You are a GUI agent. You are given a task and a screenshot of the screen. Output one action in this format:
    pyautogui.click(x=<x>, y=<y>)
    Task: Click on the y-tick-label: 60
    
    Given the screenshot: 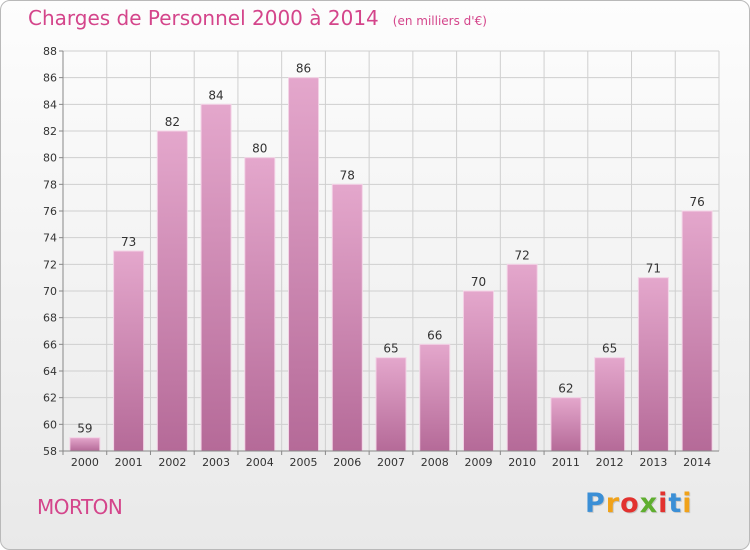 What is the action you would take?
    pyautogui.click(x=50, y=424)
    